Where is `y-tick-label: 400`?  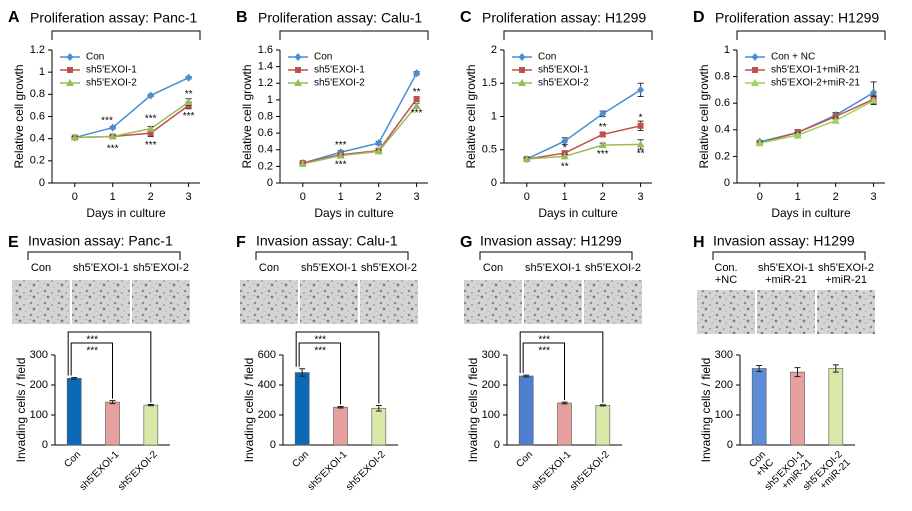
y-tick-label: 400 is located at coordinates (267, 385).